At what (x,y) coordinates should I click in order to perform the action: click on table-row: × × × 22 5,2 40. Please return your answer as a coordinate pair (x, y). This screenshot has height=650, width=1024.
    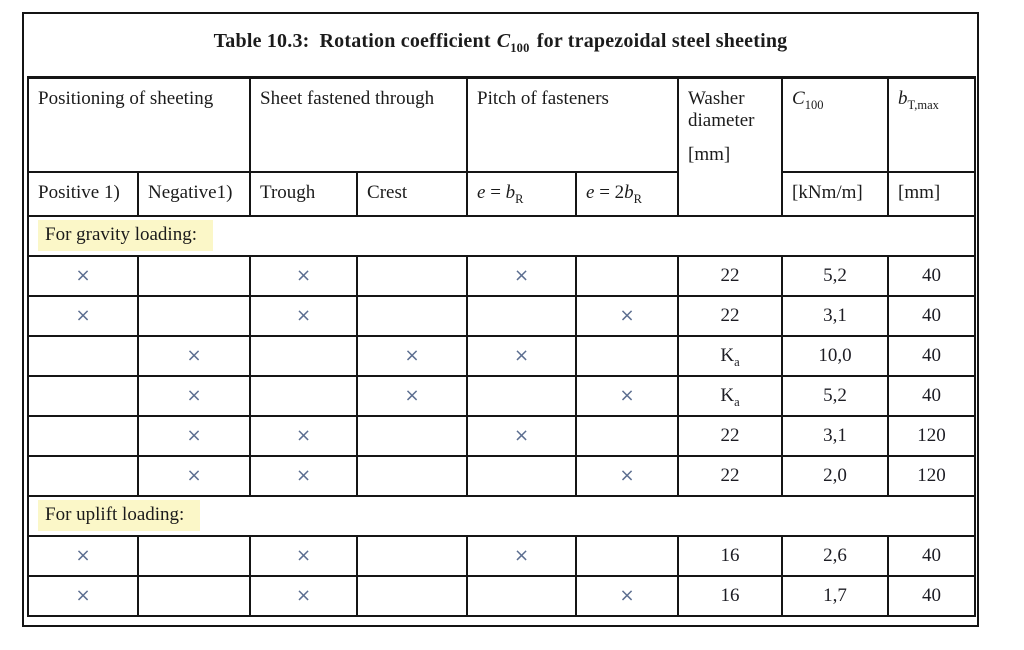
    Looking at the image, I should click on (502, 275).